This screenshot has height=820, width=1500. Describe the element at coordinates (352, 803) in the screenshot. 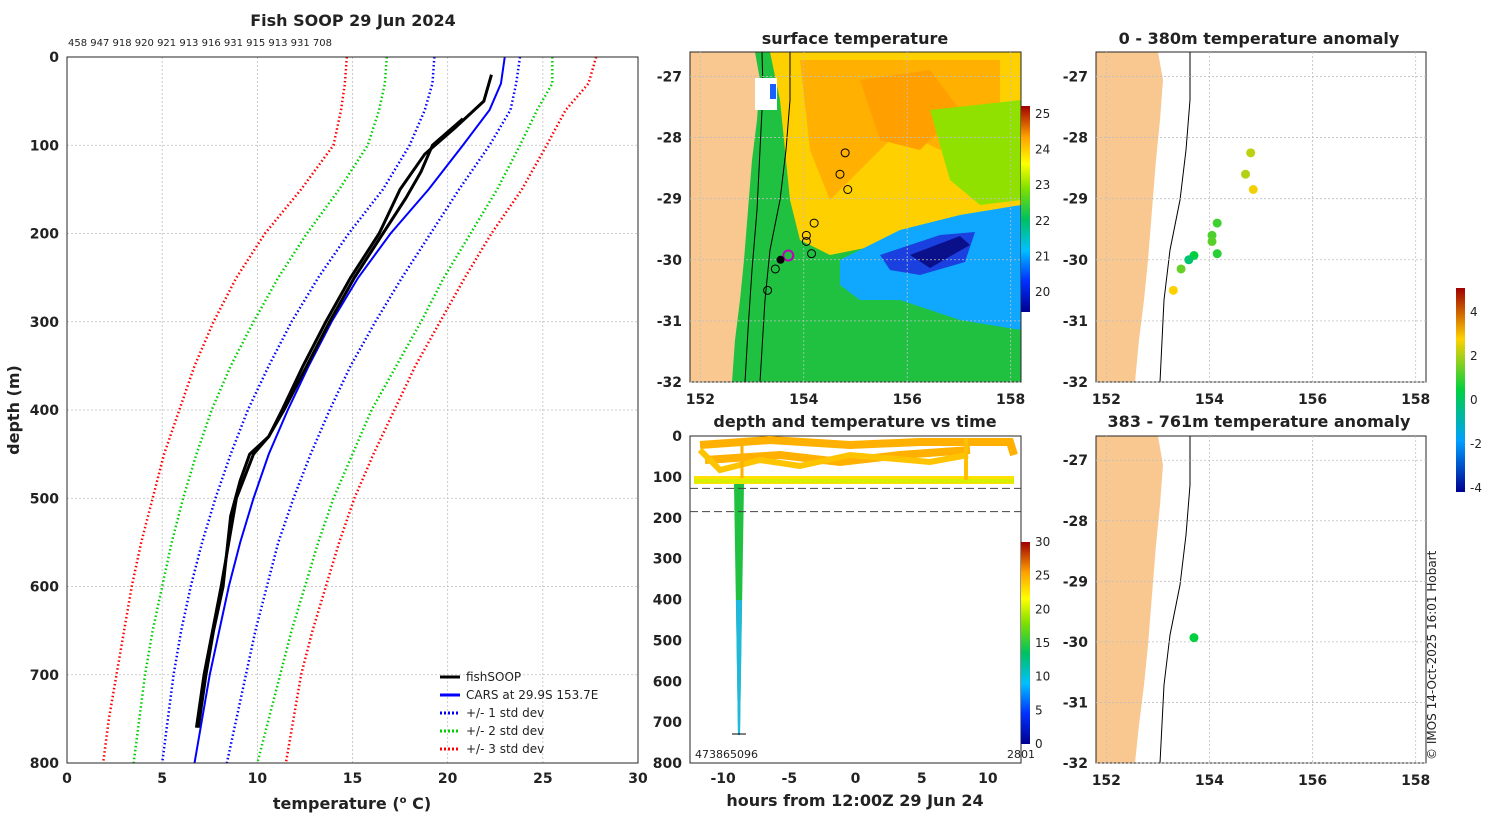

I see `profile-xlabel: temperature (o C)` at that location.